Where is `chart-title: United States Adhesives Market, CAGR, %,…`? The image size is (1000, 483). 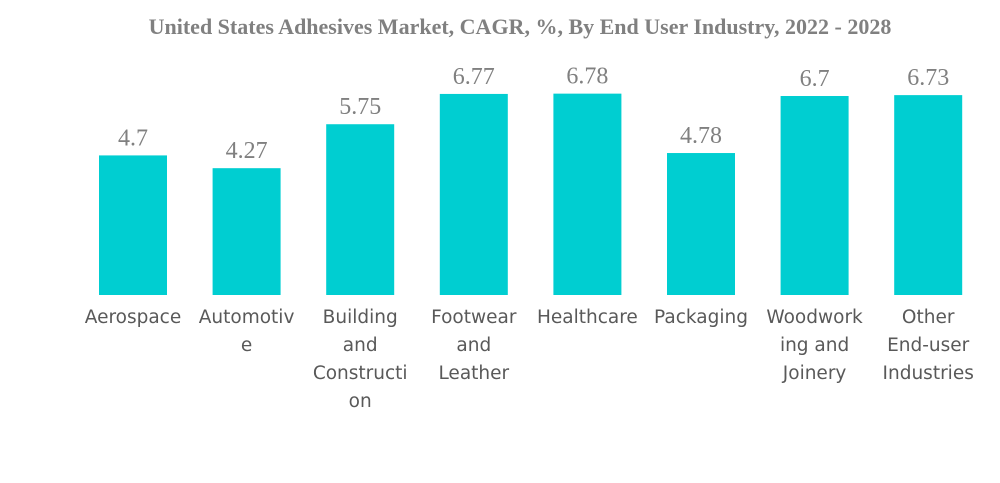
chart-title: United States Adhesives Market, CAGR, %,… is located at coordinates (520, 26).